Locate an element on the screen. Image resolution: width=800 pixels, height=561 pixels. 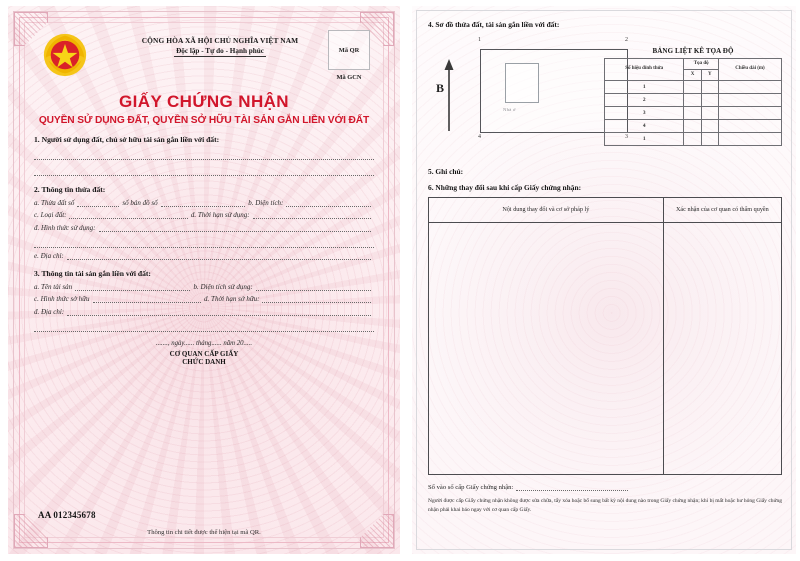
coord-cell-vertex: 3 is located at coordinates (644, 112).